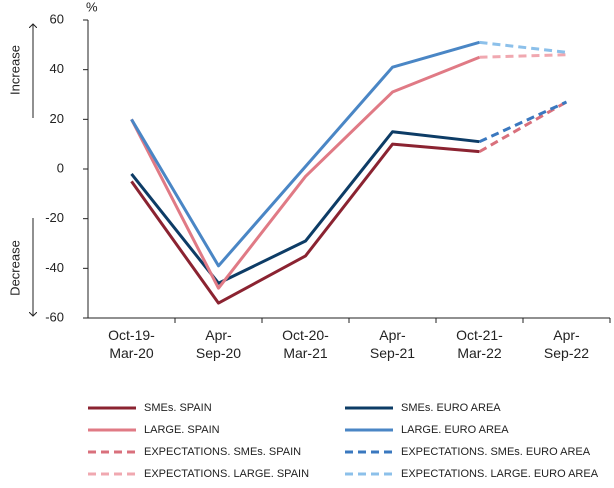 The image size is (614, 488). Describe the element at coordinates (54, 267) in the screenshot. I see `y-tick-label: -40` at that location.